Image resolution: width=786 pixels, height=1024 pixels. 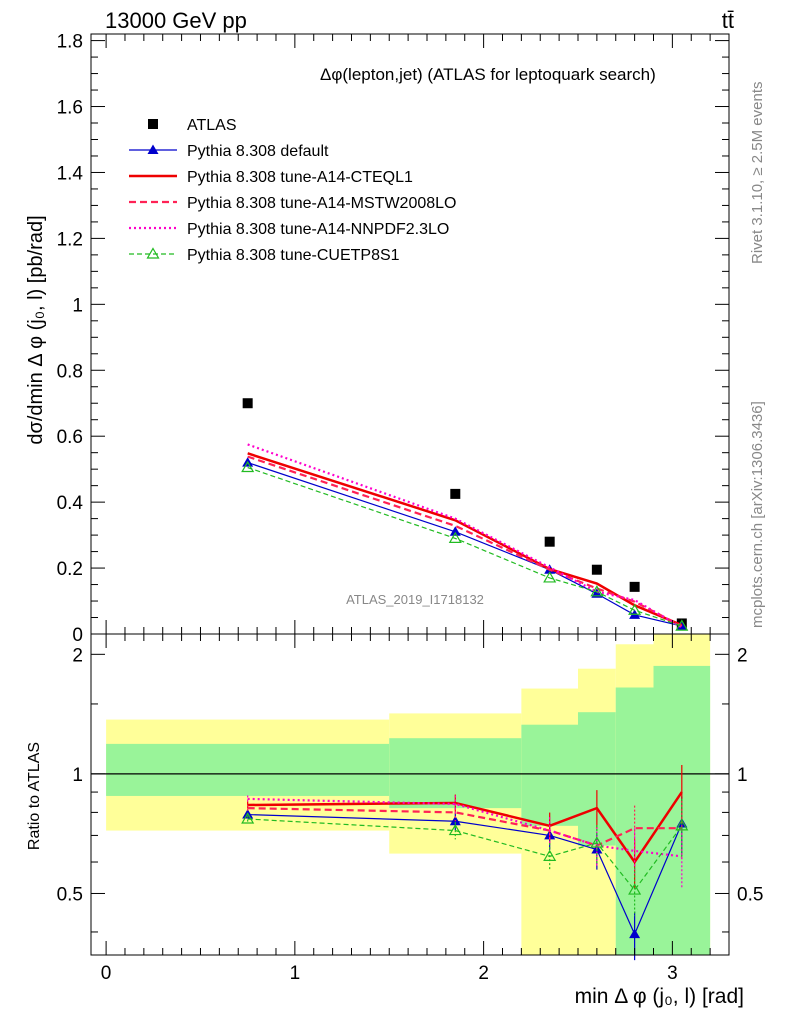 I want to click on mcplots-label: mcplots.cern.ch [arXiv:1306.3436], so click(x=757, y=514).